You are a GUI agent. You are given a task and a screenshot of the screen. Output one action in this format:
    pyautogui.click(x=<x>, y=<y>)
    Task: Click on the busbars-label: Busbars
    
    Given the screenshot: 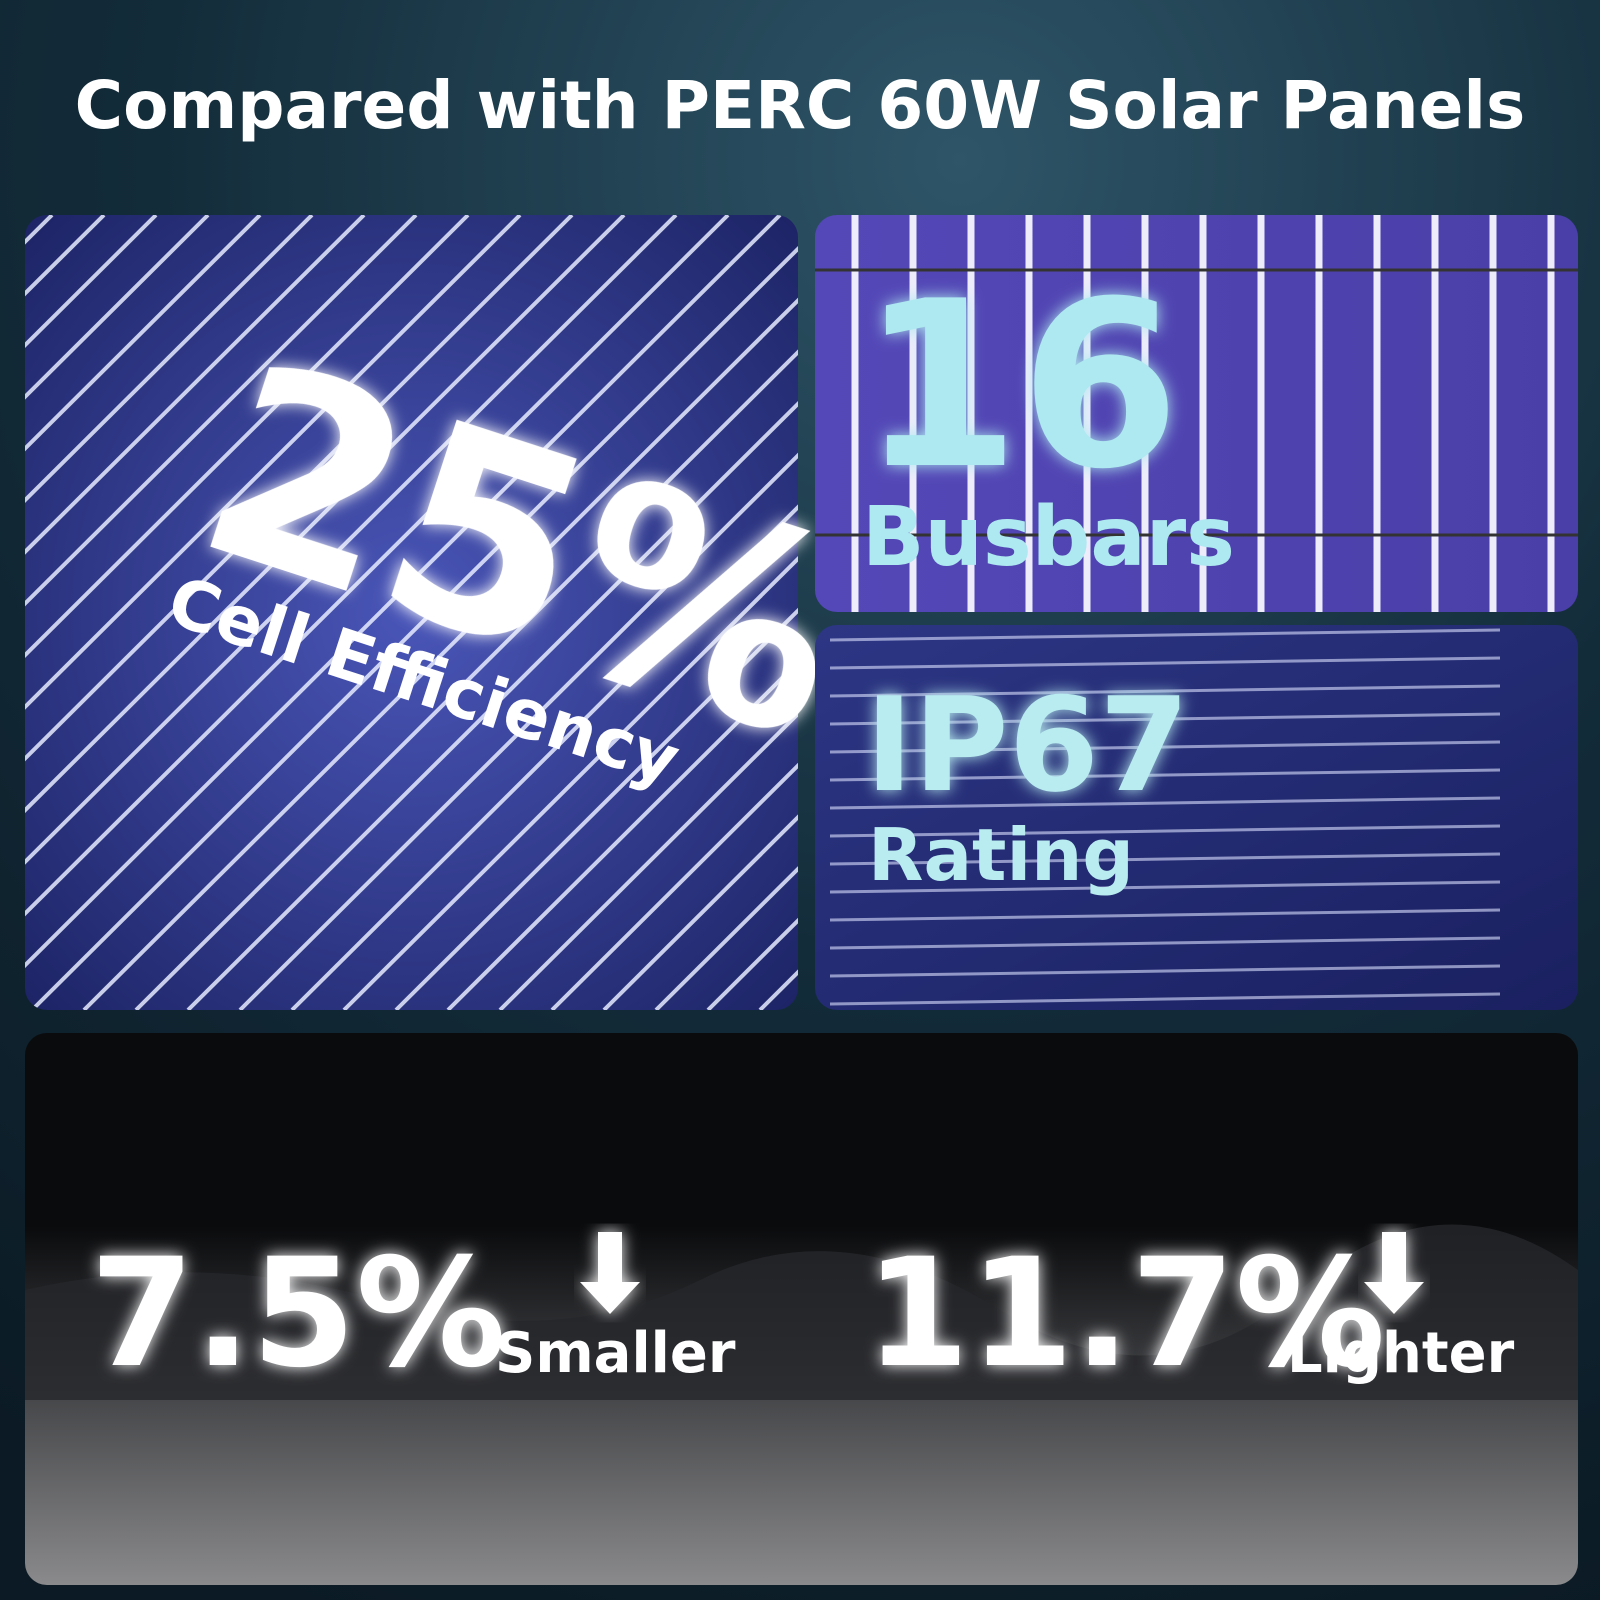 What is the action you would take?
    pyautogui.click(x=1048, y=537)
    